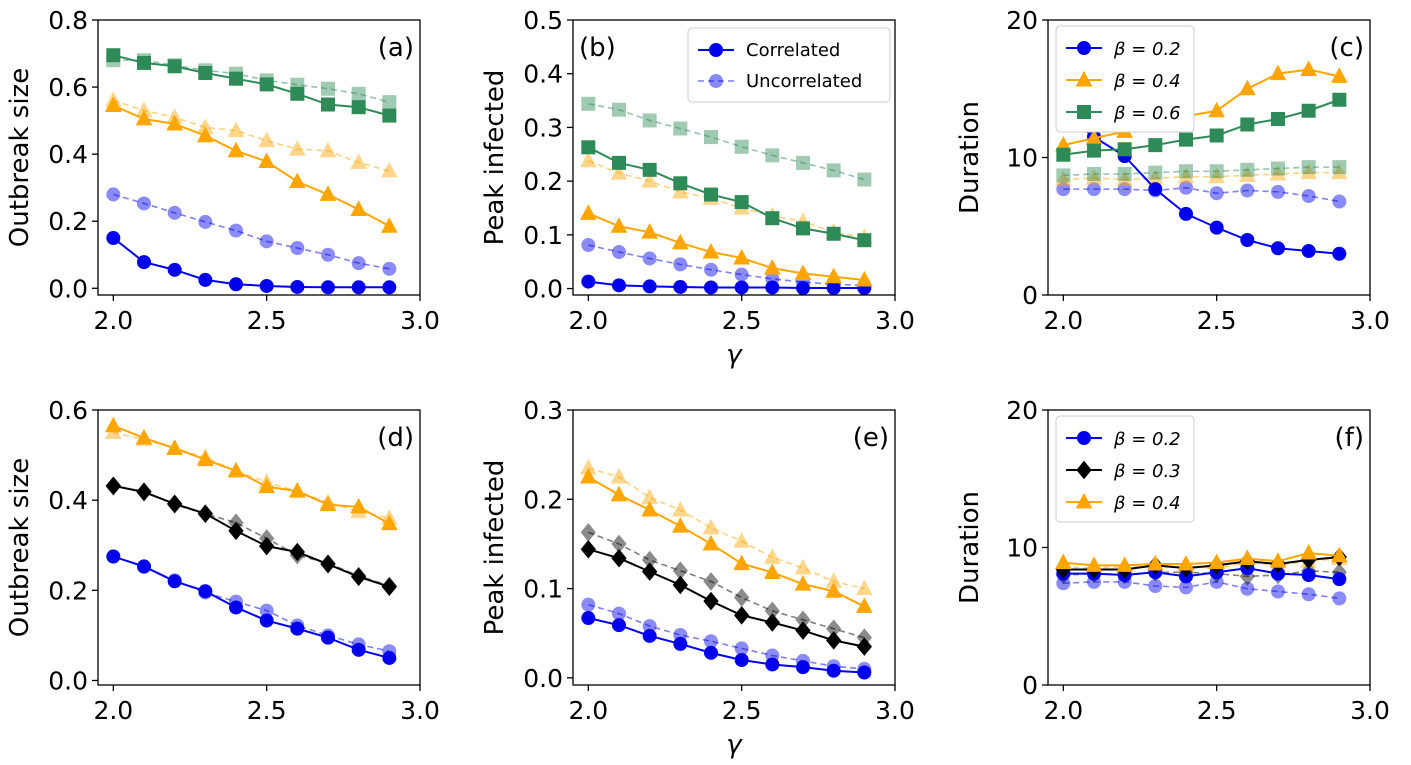  Describe the element at coordinates (1084, 48) in the screenshot. I see `legend-marker` at that location.